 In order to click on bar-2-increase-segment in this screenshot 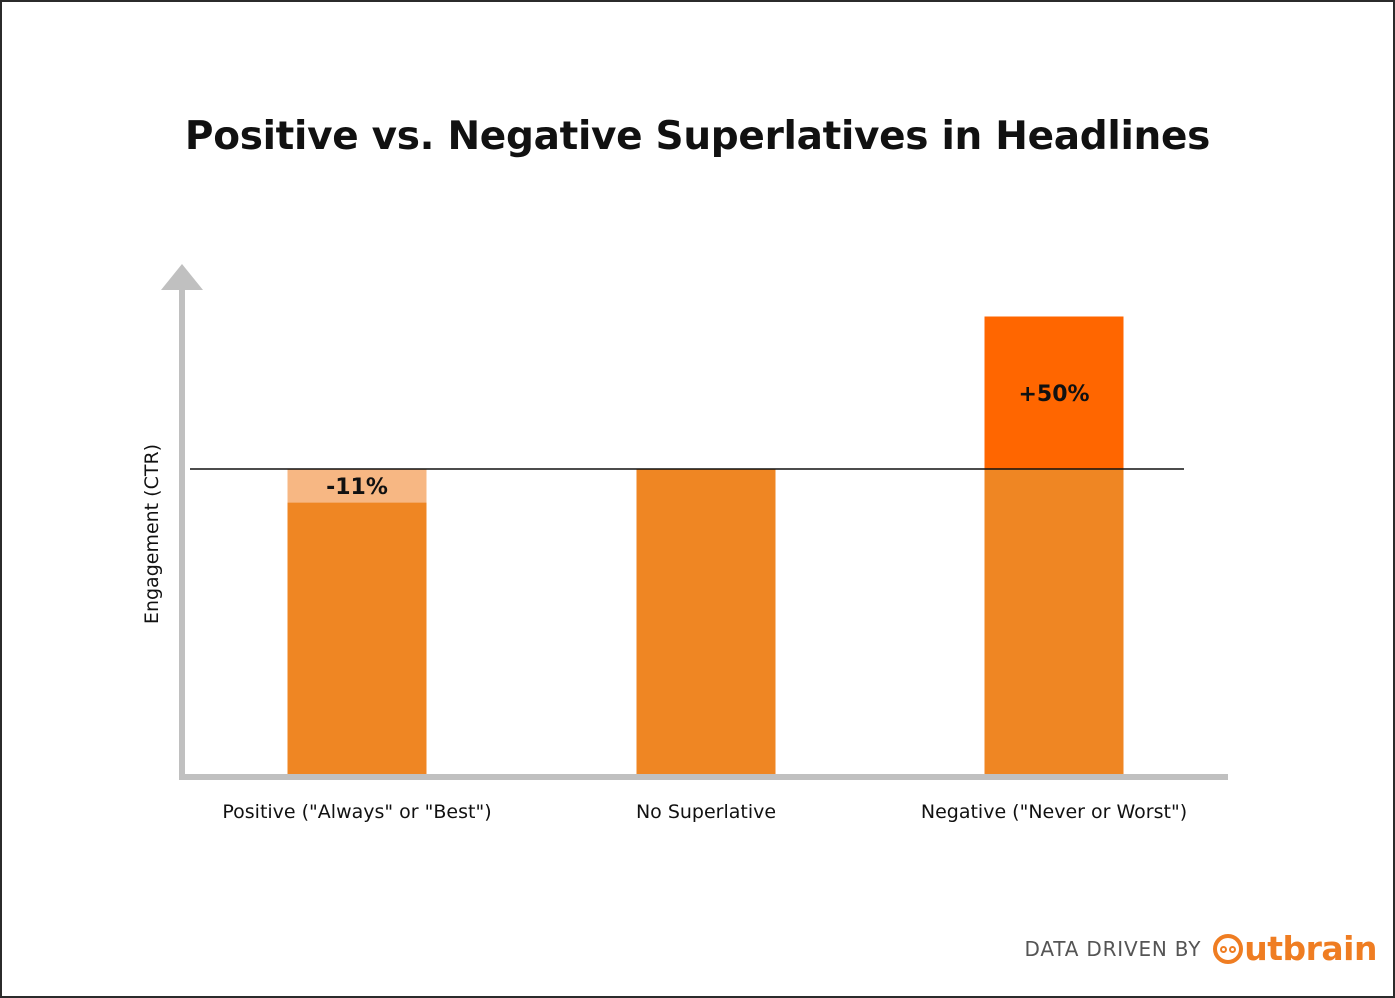, I will do `click(1054, 392)`.